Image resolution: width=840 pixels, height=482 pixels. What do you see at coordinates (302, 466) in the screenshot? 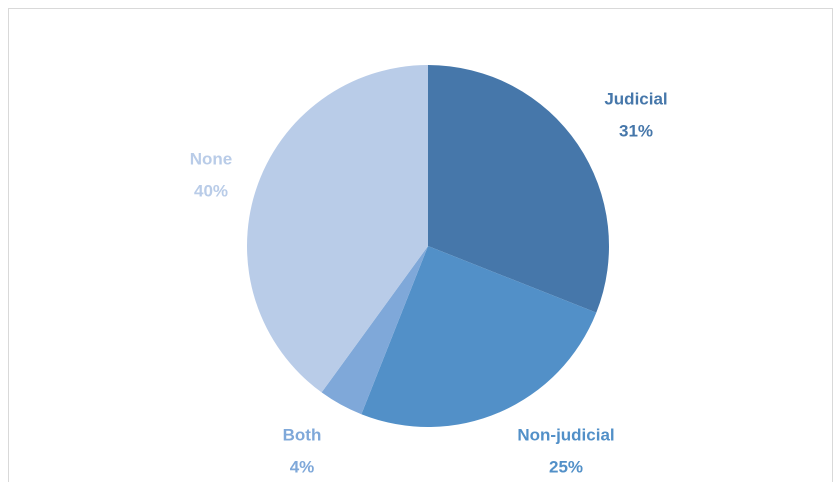
I see `value-label: 4%` at bounding box center [302, 466].